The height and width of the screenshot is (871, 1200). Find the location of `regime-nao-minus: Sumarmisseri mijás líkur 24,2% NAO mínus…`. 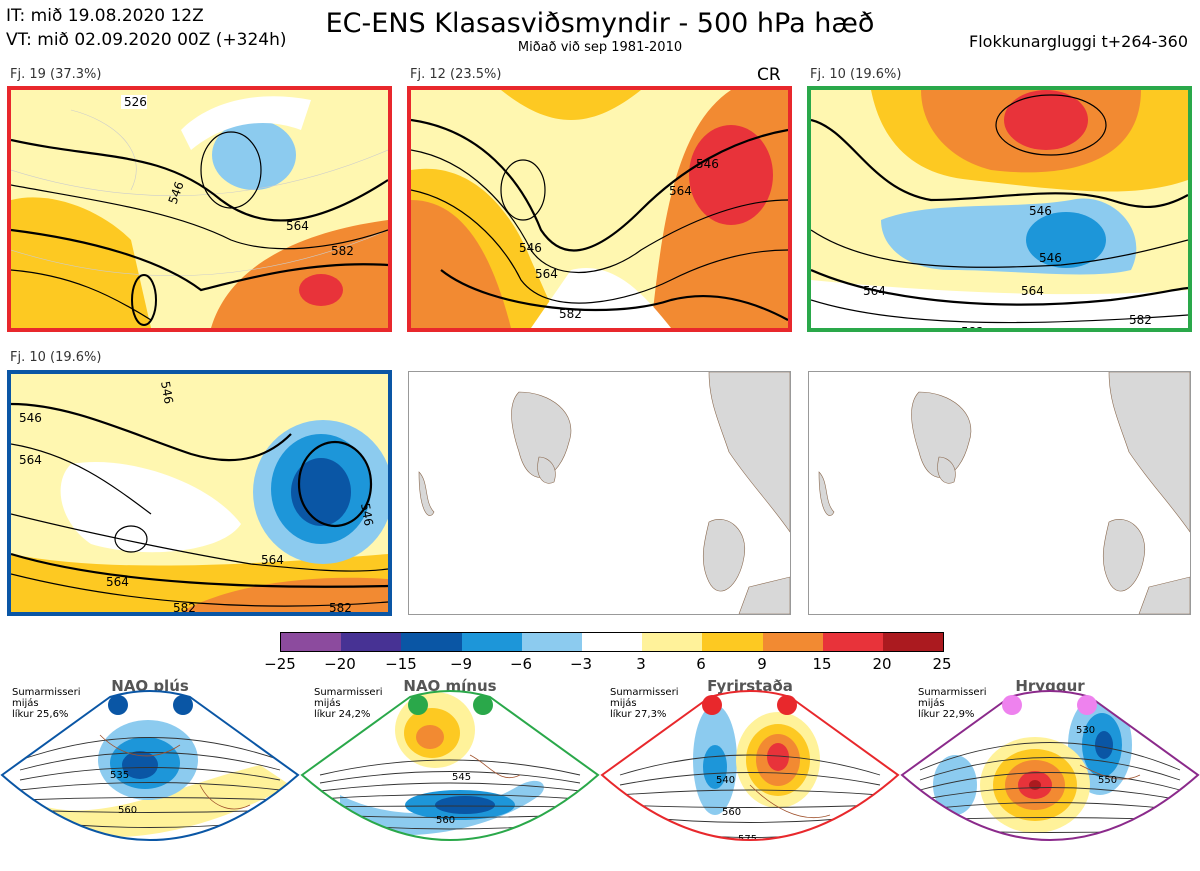

regime-nao-minus: Sumarmisseri mijás líkur 24,2% NAO mínus… is located at coordinates (450, 773).